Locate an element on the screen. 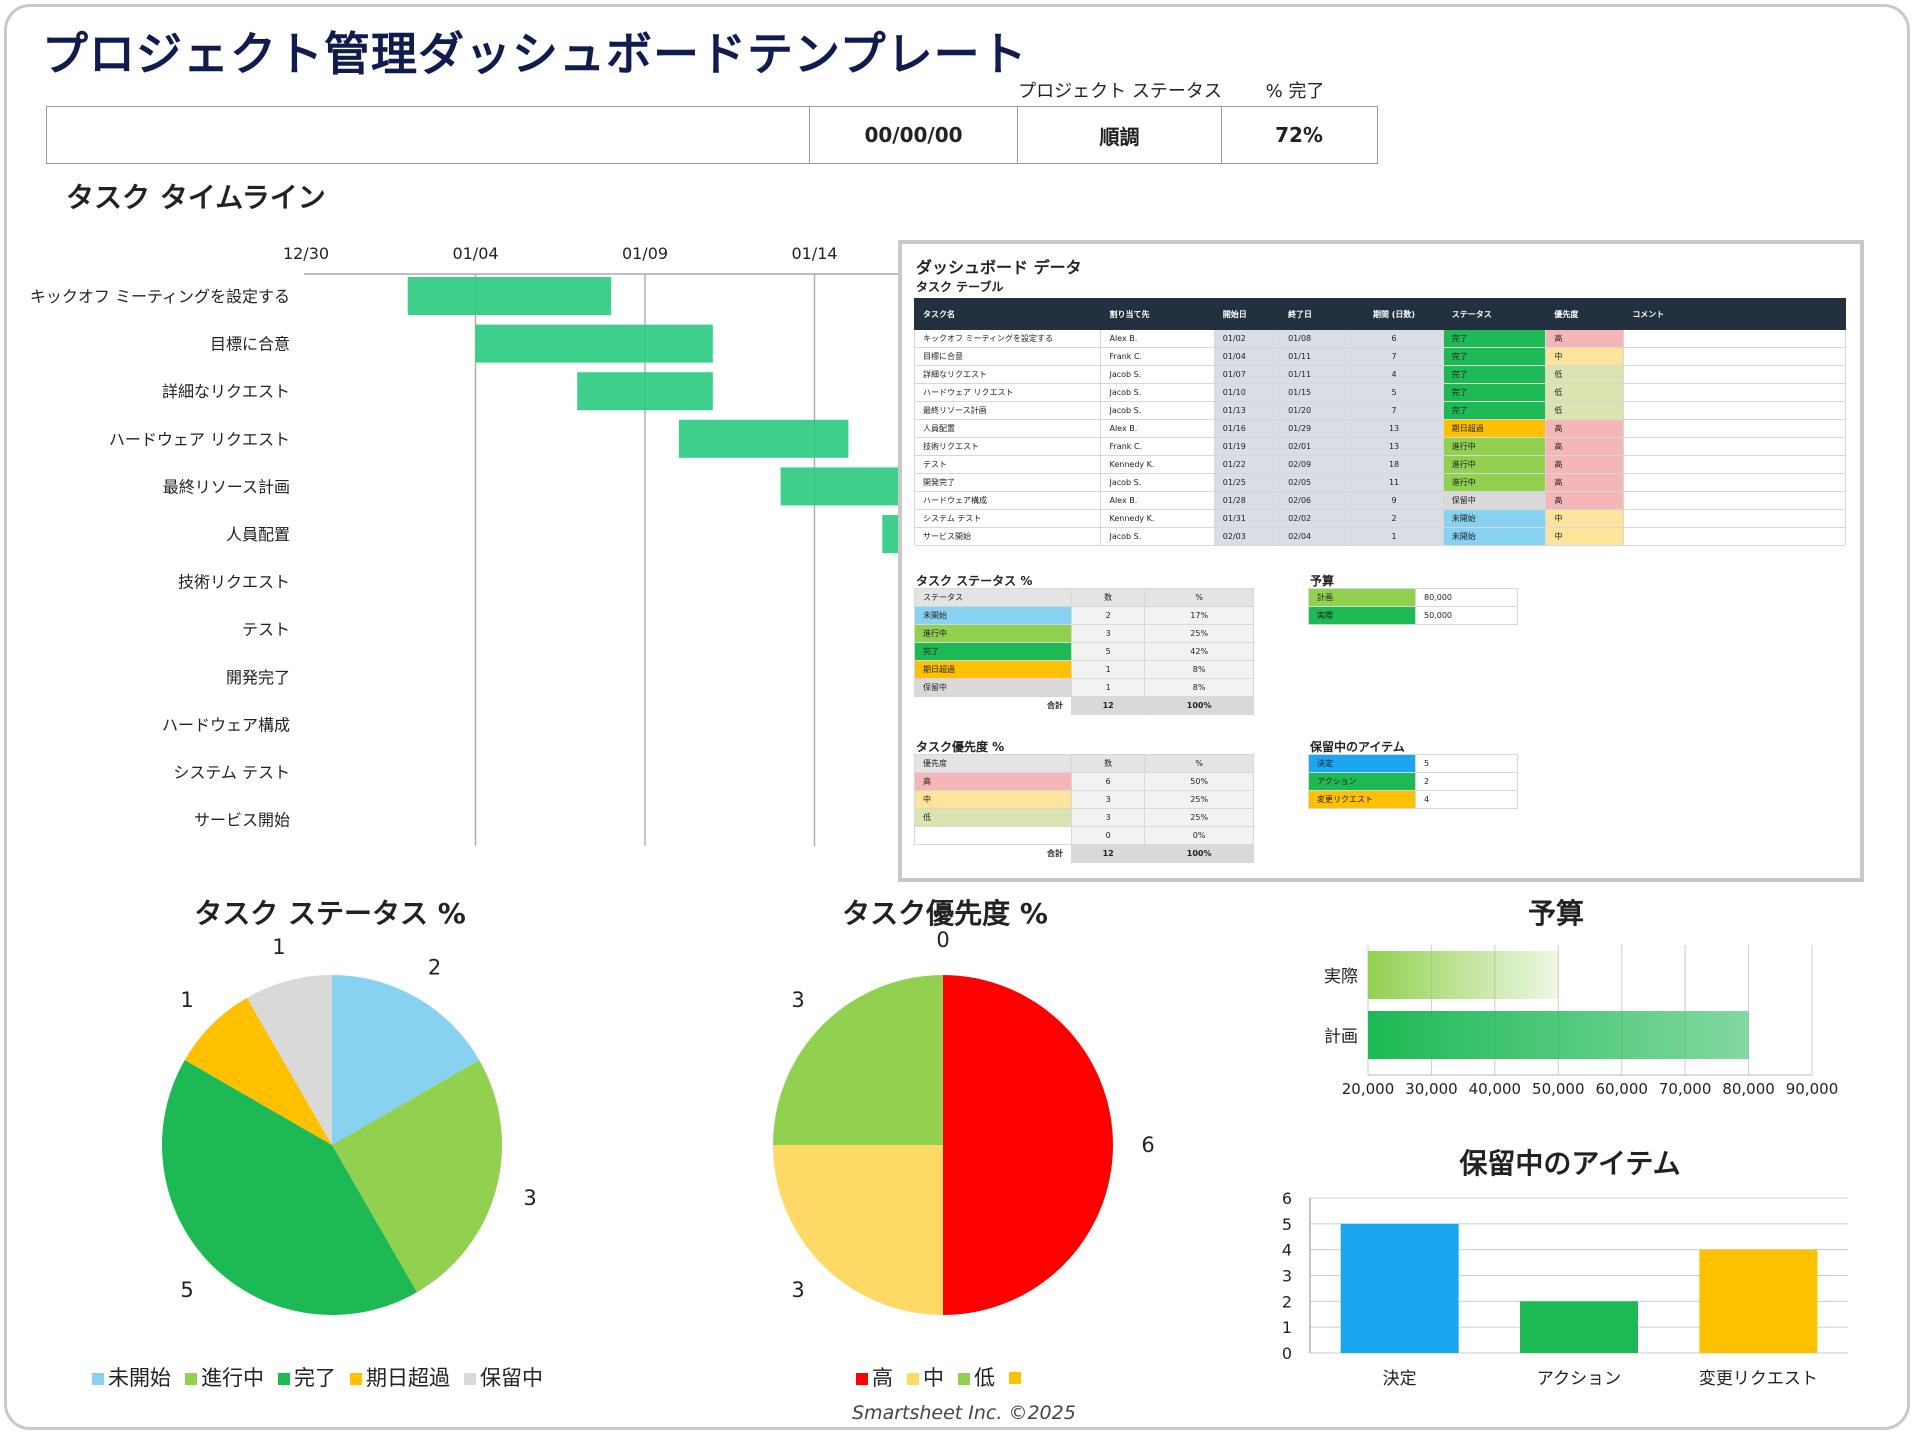  table-cell: 42% is located at coordinates (1199, 651).